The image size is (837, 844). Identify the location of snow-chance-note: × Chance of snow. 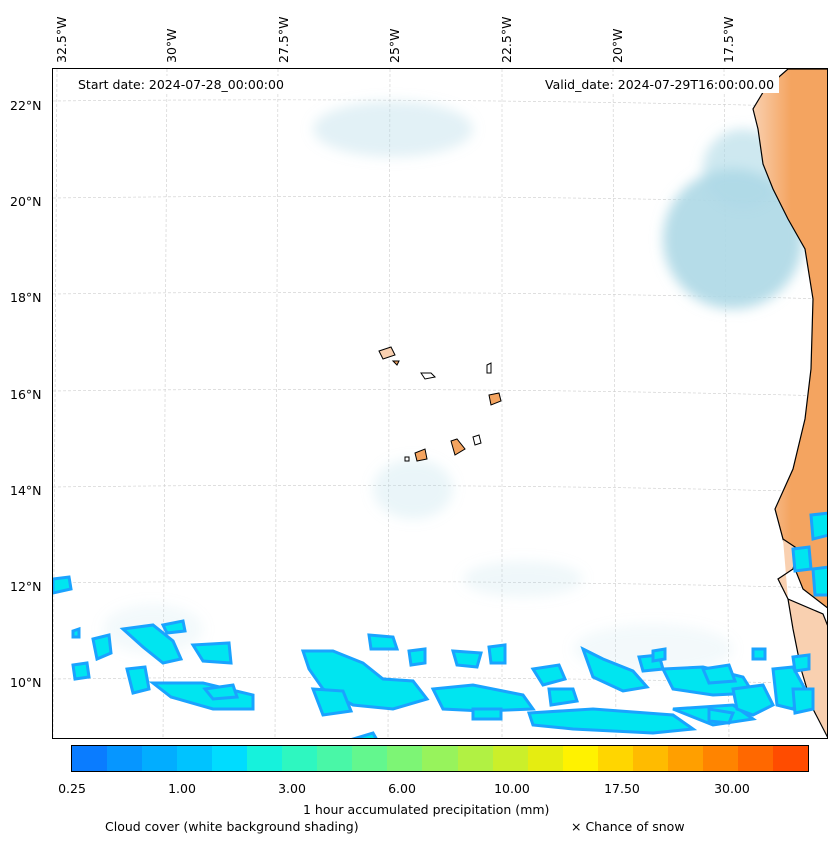
(628, 826).